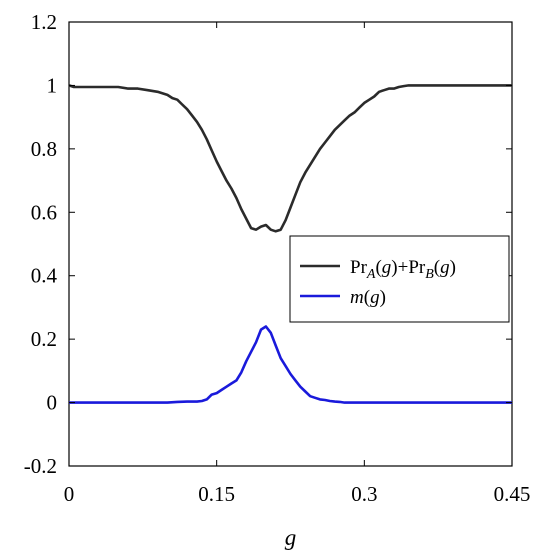  What do you see at coordinates (364, 494) in the screenshot?
I see `x-tick-label: 0.3` at bounding box center [364, 494].